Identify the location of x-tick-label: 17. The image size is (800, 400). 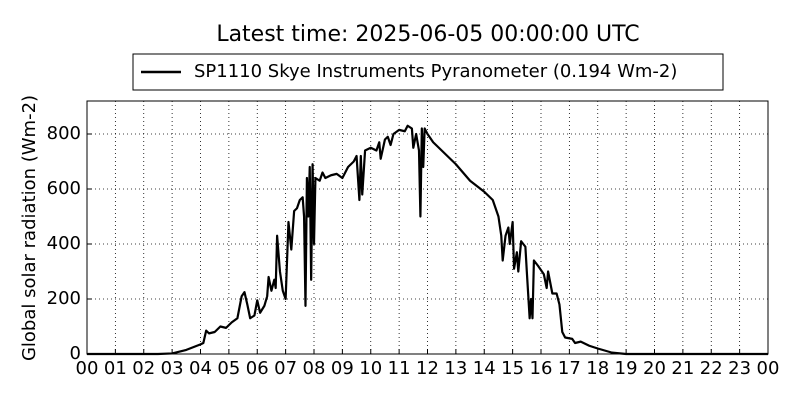
(569, 368).